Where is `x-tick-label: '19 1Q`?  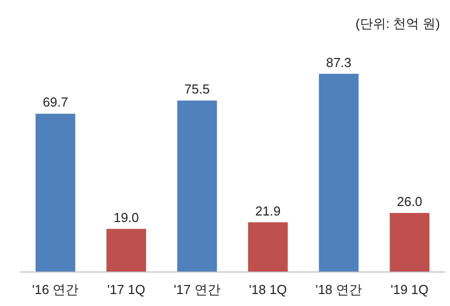 x-tick-label: '19 1Q is located at coordinates (409, 289).